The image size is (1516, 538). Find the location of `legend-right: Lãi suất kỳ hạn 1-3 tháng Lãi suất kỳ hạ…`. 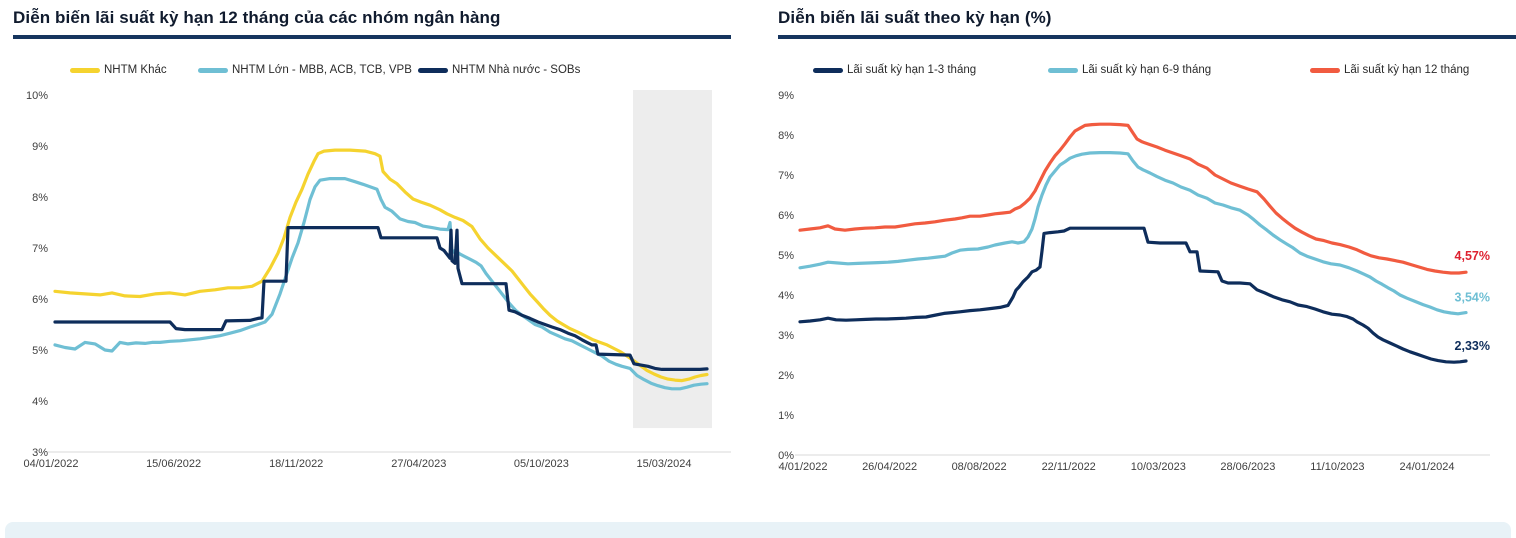

legend-right: Lãi suất kỳ hạn 1-3 tháng Lãi suất kỳ hạ… is located at coordinates (1147, 71).